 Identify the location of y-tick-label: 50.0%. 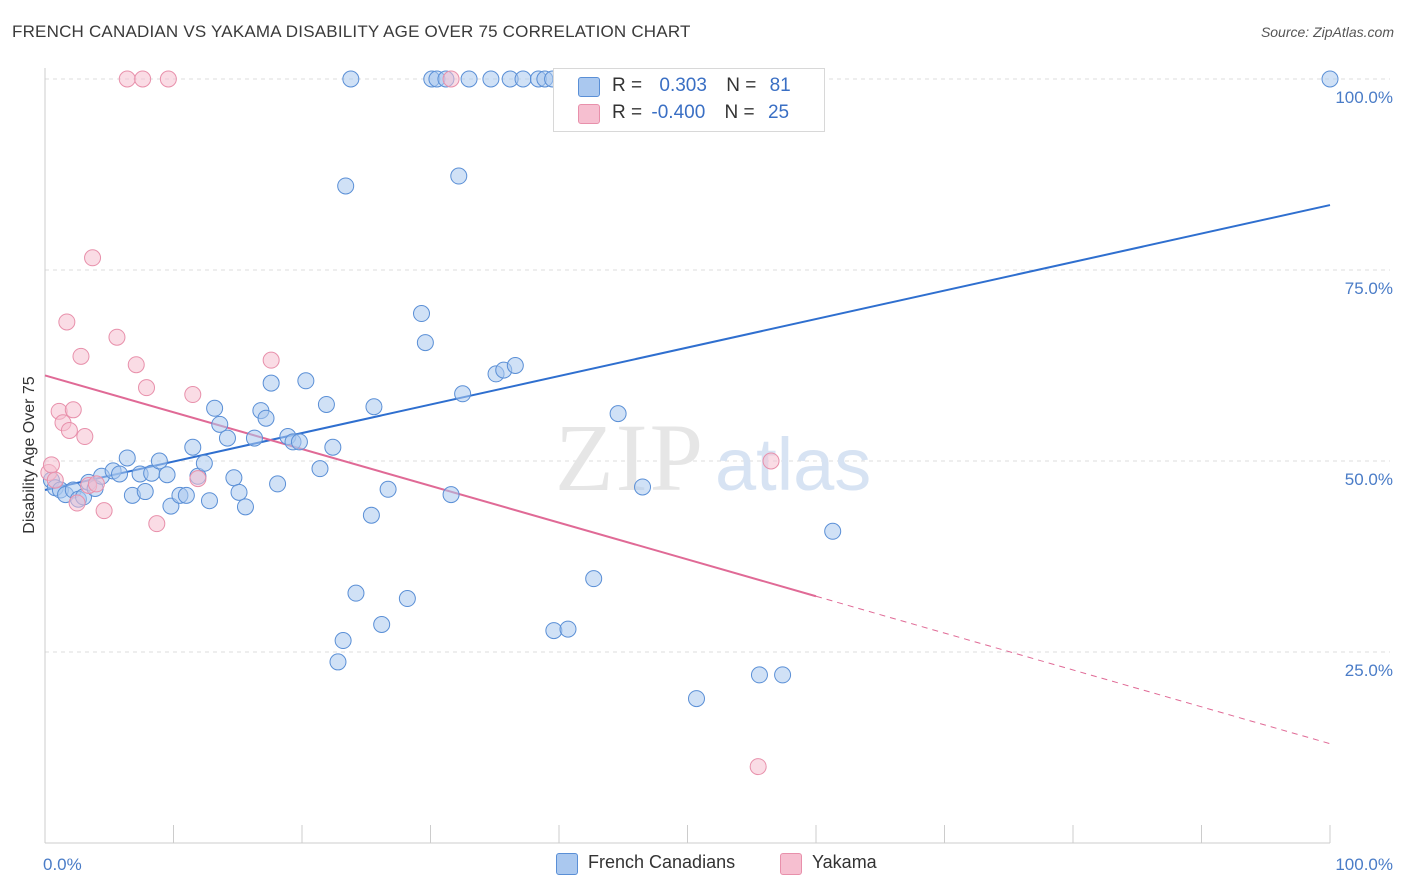
(1369, 479).